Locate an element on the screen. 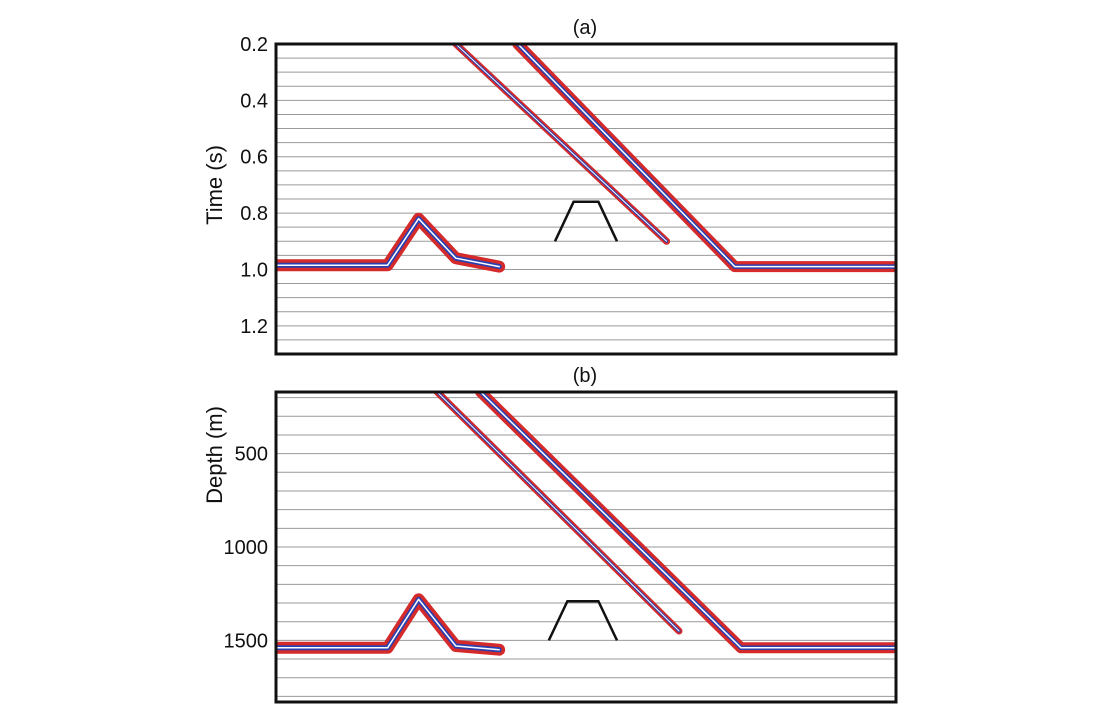 The width and height of the screenshot is (1100, 720). panel-a-structure-outline is located at coordinates (586, 221).